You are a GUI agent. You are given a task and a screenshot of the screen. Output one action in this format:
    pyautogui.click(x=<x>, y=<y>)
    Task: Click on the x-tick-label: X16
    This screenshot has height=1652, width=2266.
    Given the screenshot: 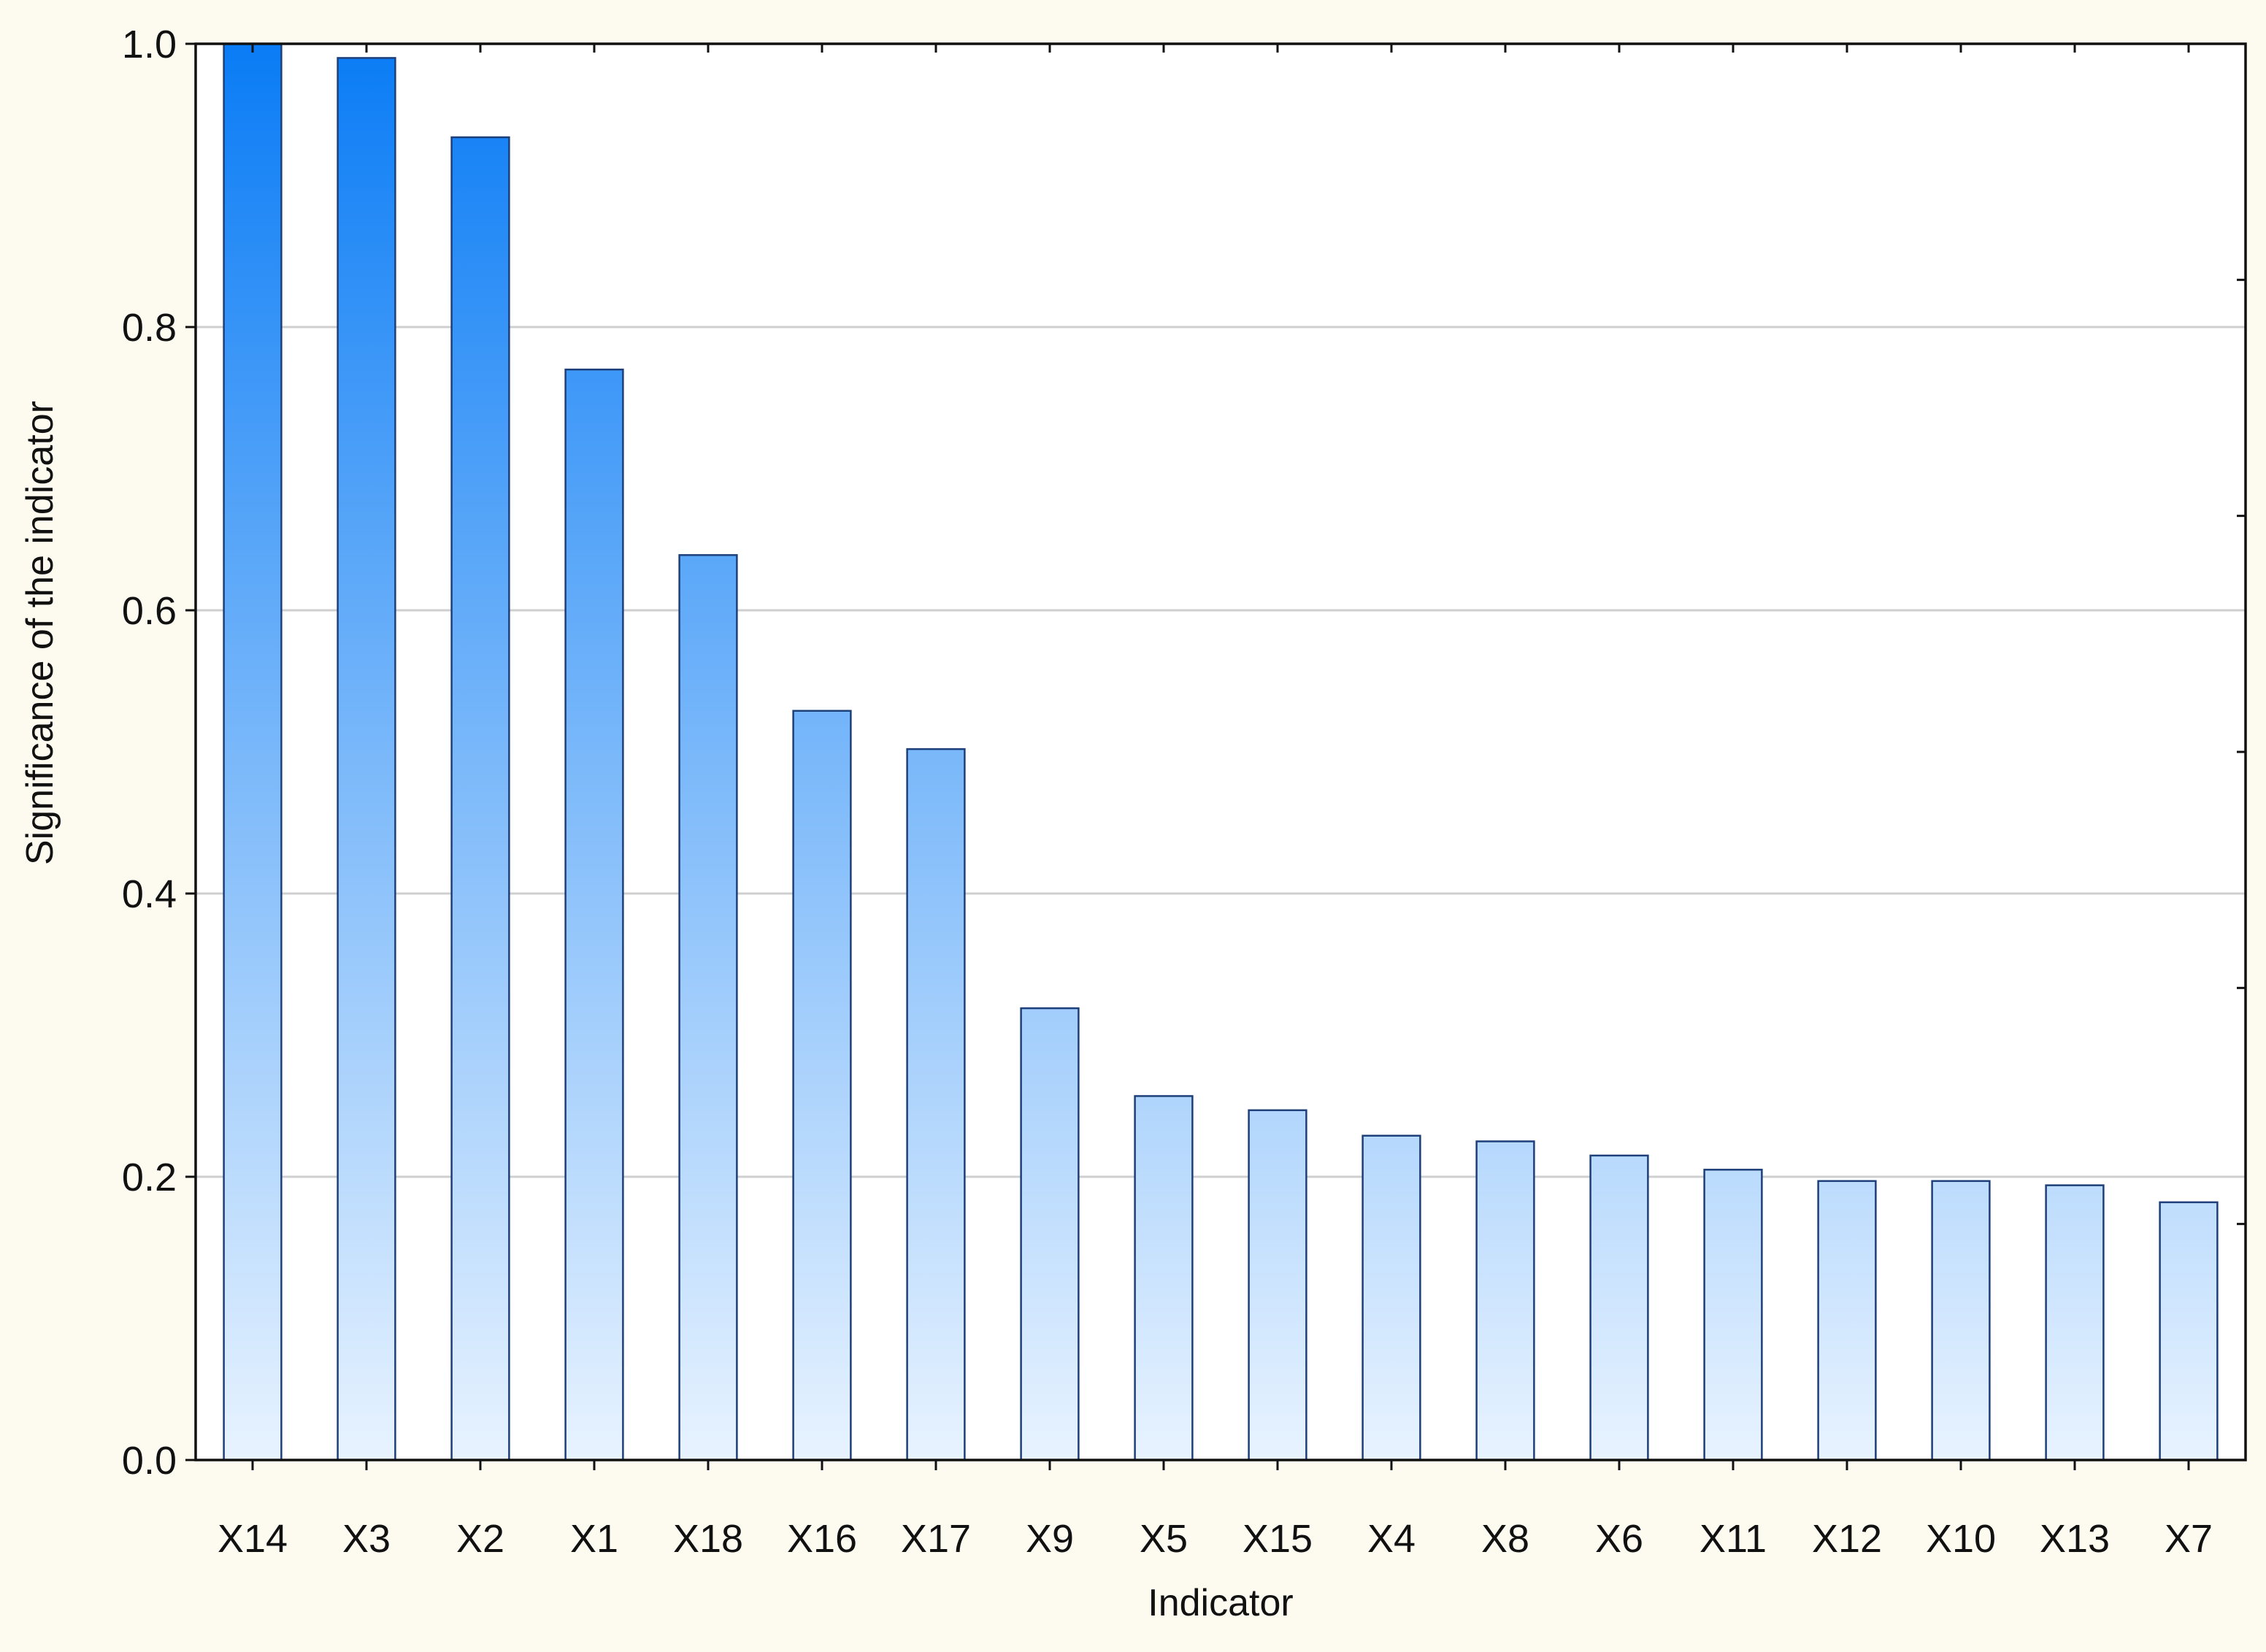 What is the action you would take?
    pyautogui.click(x=822, y=1539)
    